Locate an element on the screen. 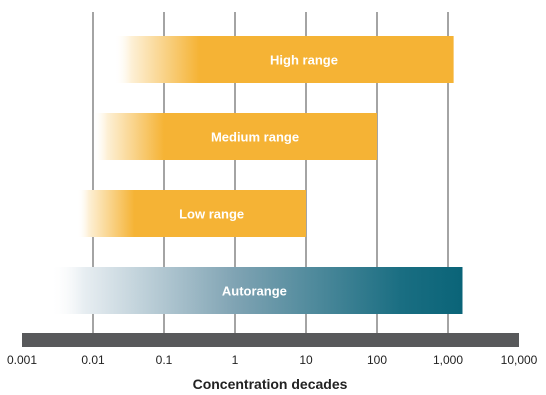  x-tick-label: 0.001 is located at coordinates (22, 360).